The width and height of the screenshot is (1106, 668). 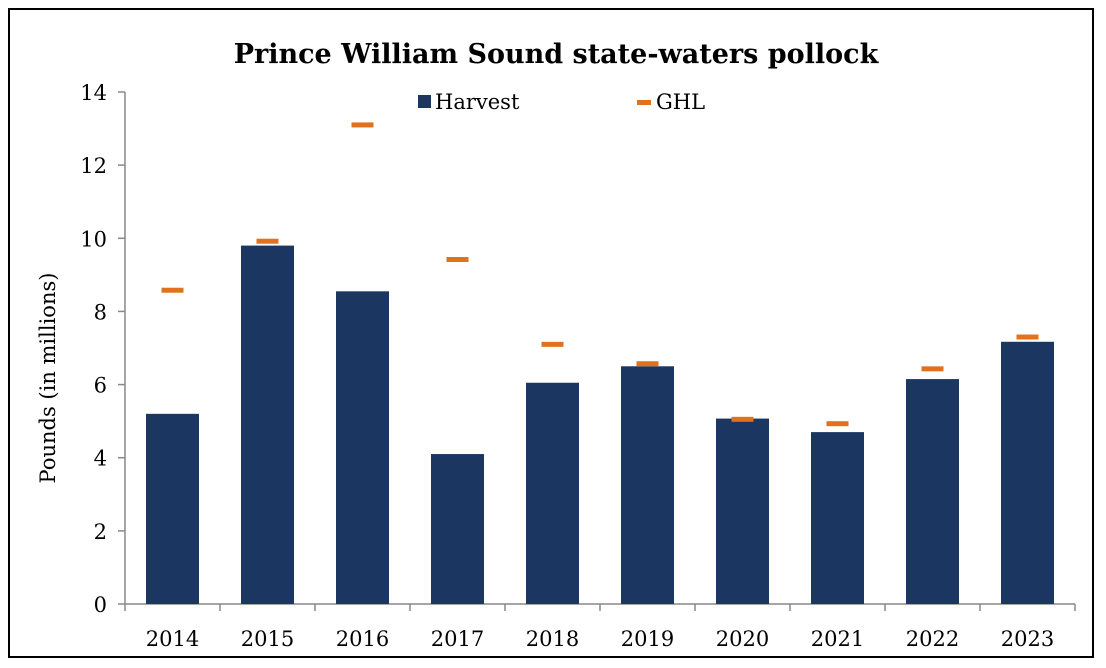 I want to click on x-tick-label: 2019, so click(x=647, y=639).